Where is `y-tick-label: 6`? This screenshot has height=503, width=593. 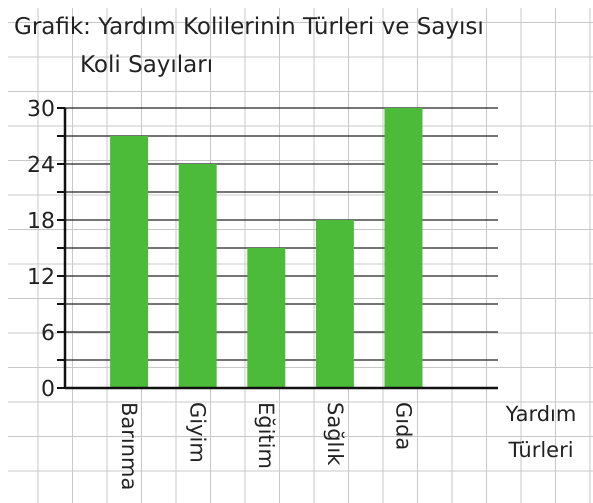
y-tick-label: 6 is located at coordinates (48, 333).